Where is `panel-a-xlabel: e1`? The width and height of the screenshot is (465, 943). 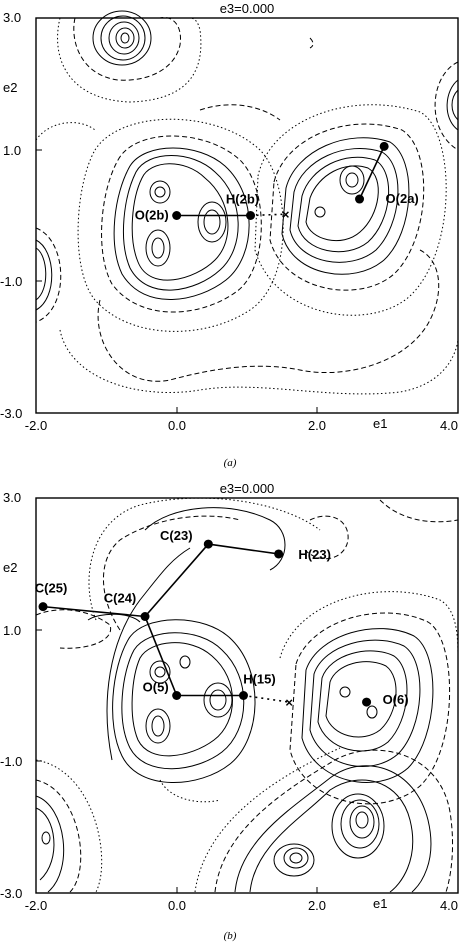
panel-a-xlabel: e1 is located at coordinates (380, 423).